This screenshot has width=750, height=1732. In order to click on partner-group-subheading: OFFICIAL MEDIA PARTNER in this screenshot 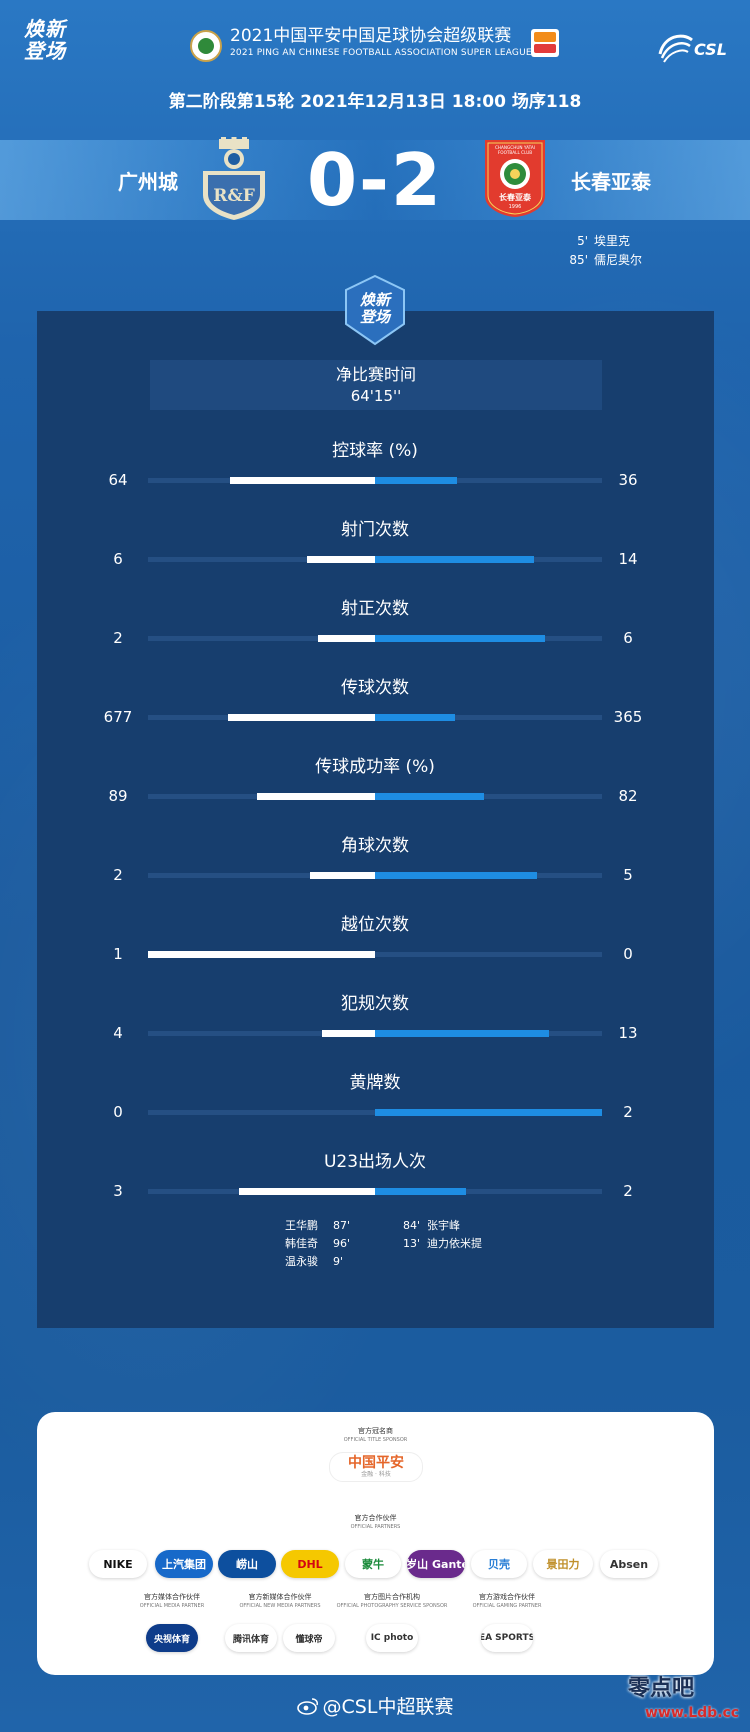, I will do `click(172, 1606)`.